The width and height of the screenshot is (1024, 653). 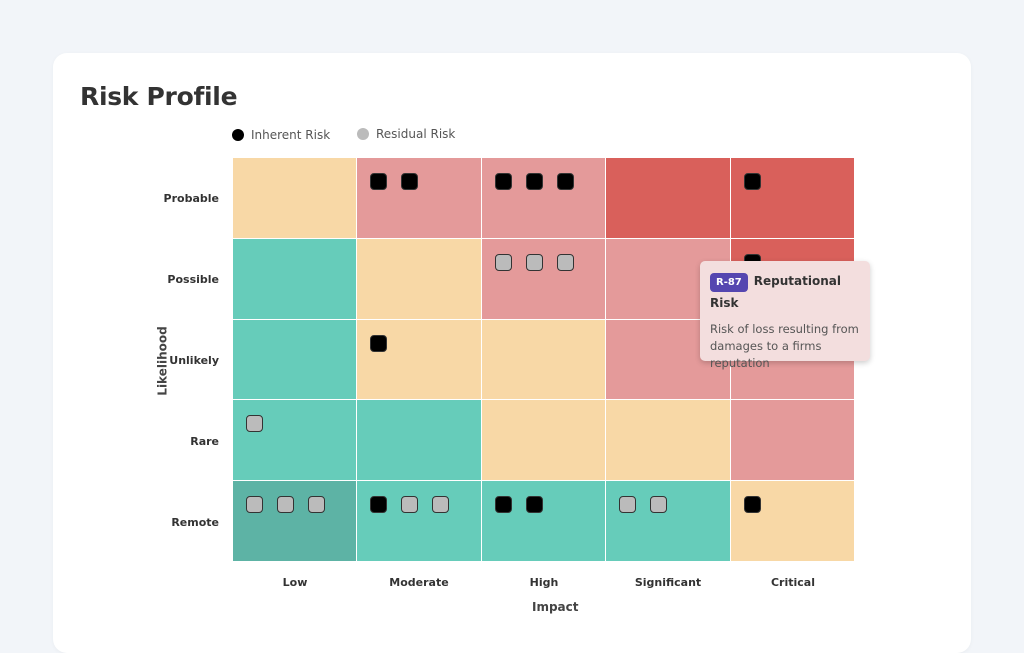 What do you see at coordinates (193, 279) in the screenshot?
I see `y-tick-label: Possible` at bounding box center [193, 279].